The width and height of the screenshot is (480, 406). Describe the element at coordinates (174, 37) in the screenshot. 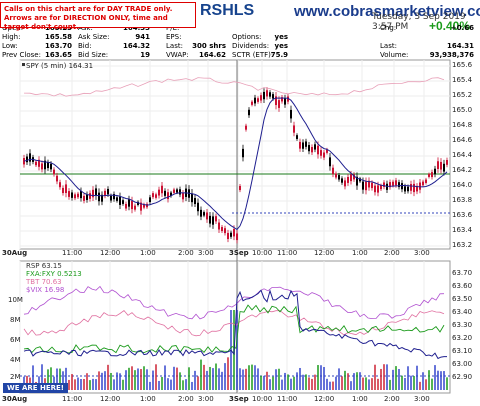

I see `quote-label: EPS:` at that location.